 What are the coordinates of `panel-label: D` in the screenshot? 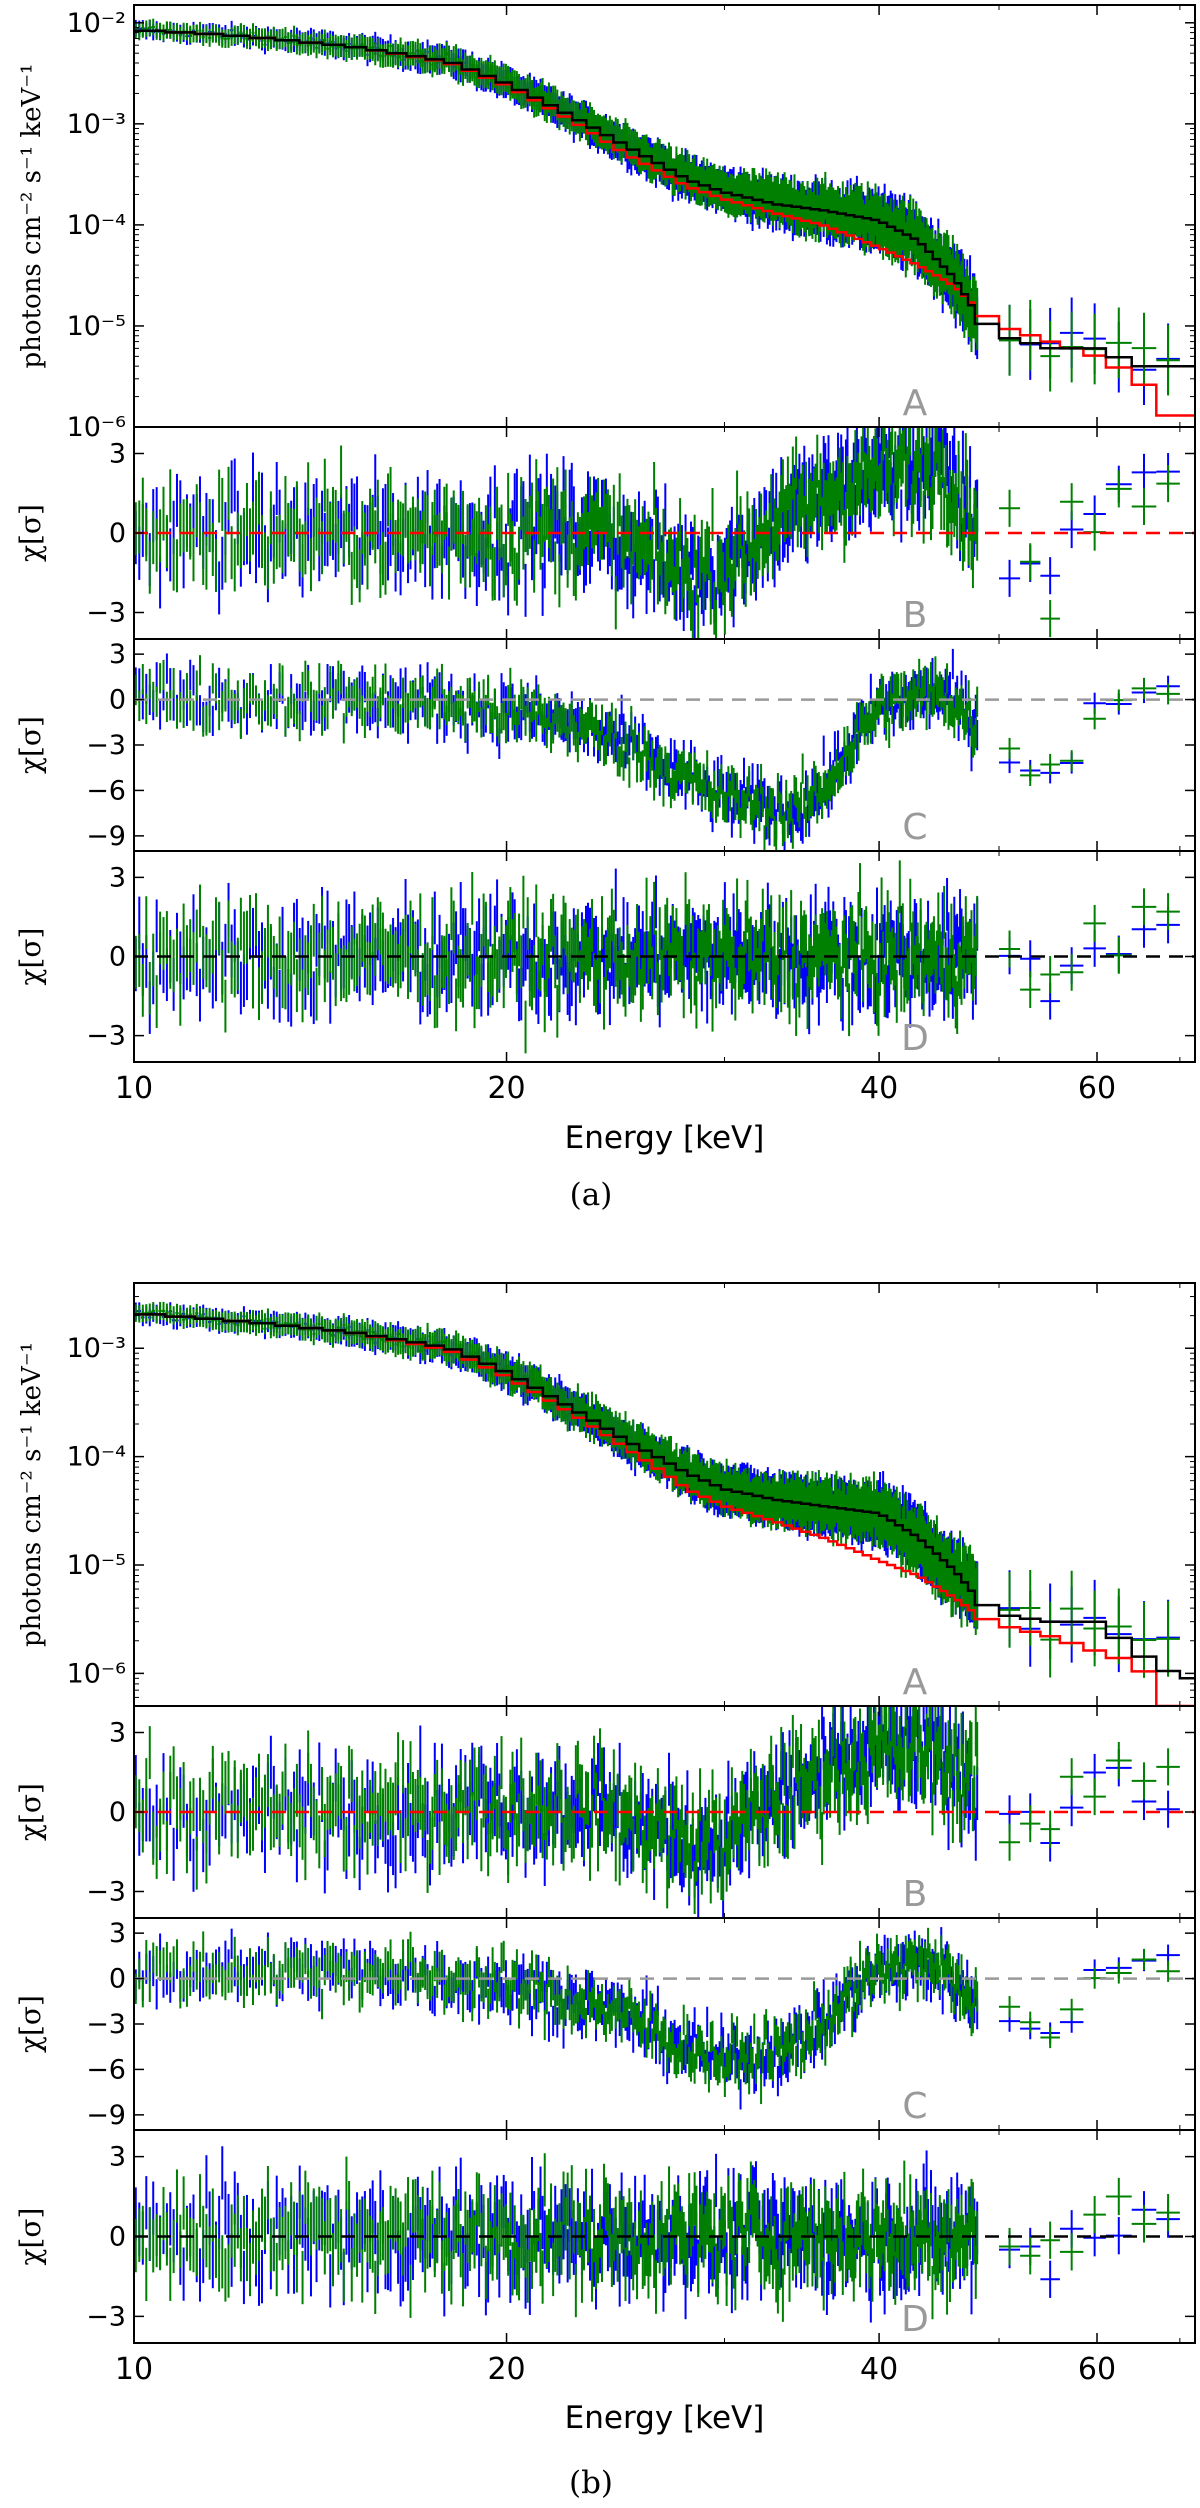 It's located at (915, 1038).